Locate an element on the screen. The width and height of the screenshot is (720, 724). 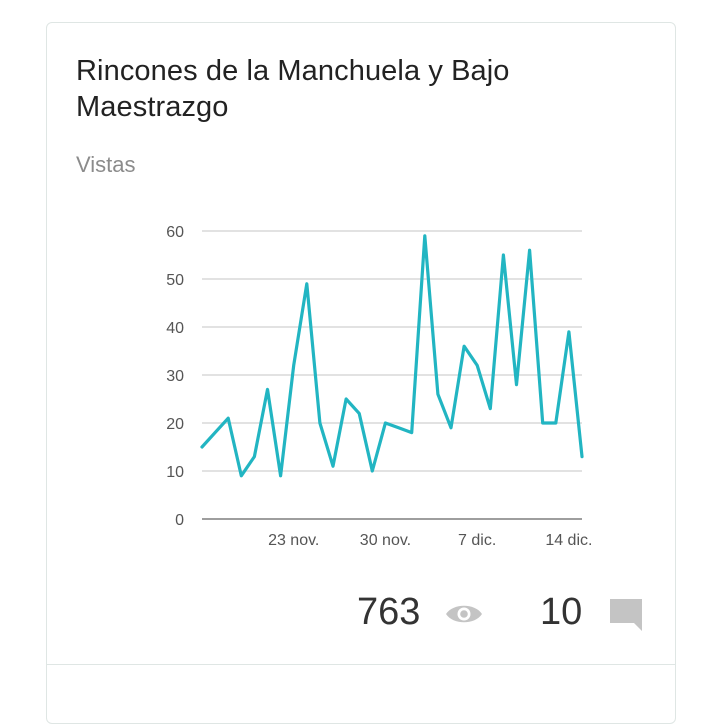
y-tick-label: 30 is located at coordinates (175, 376).